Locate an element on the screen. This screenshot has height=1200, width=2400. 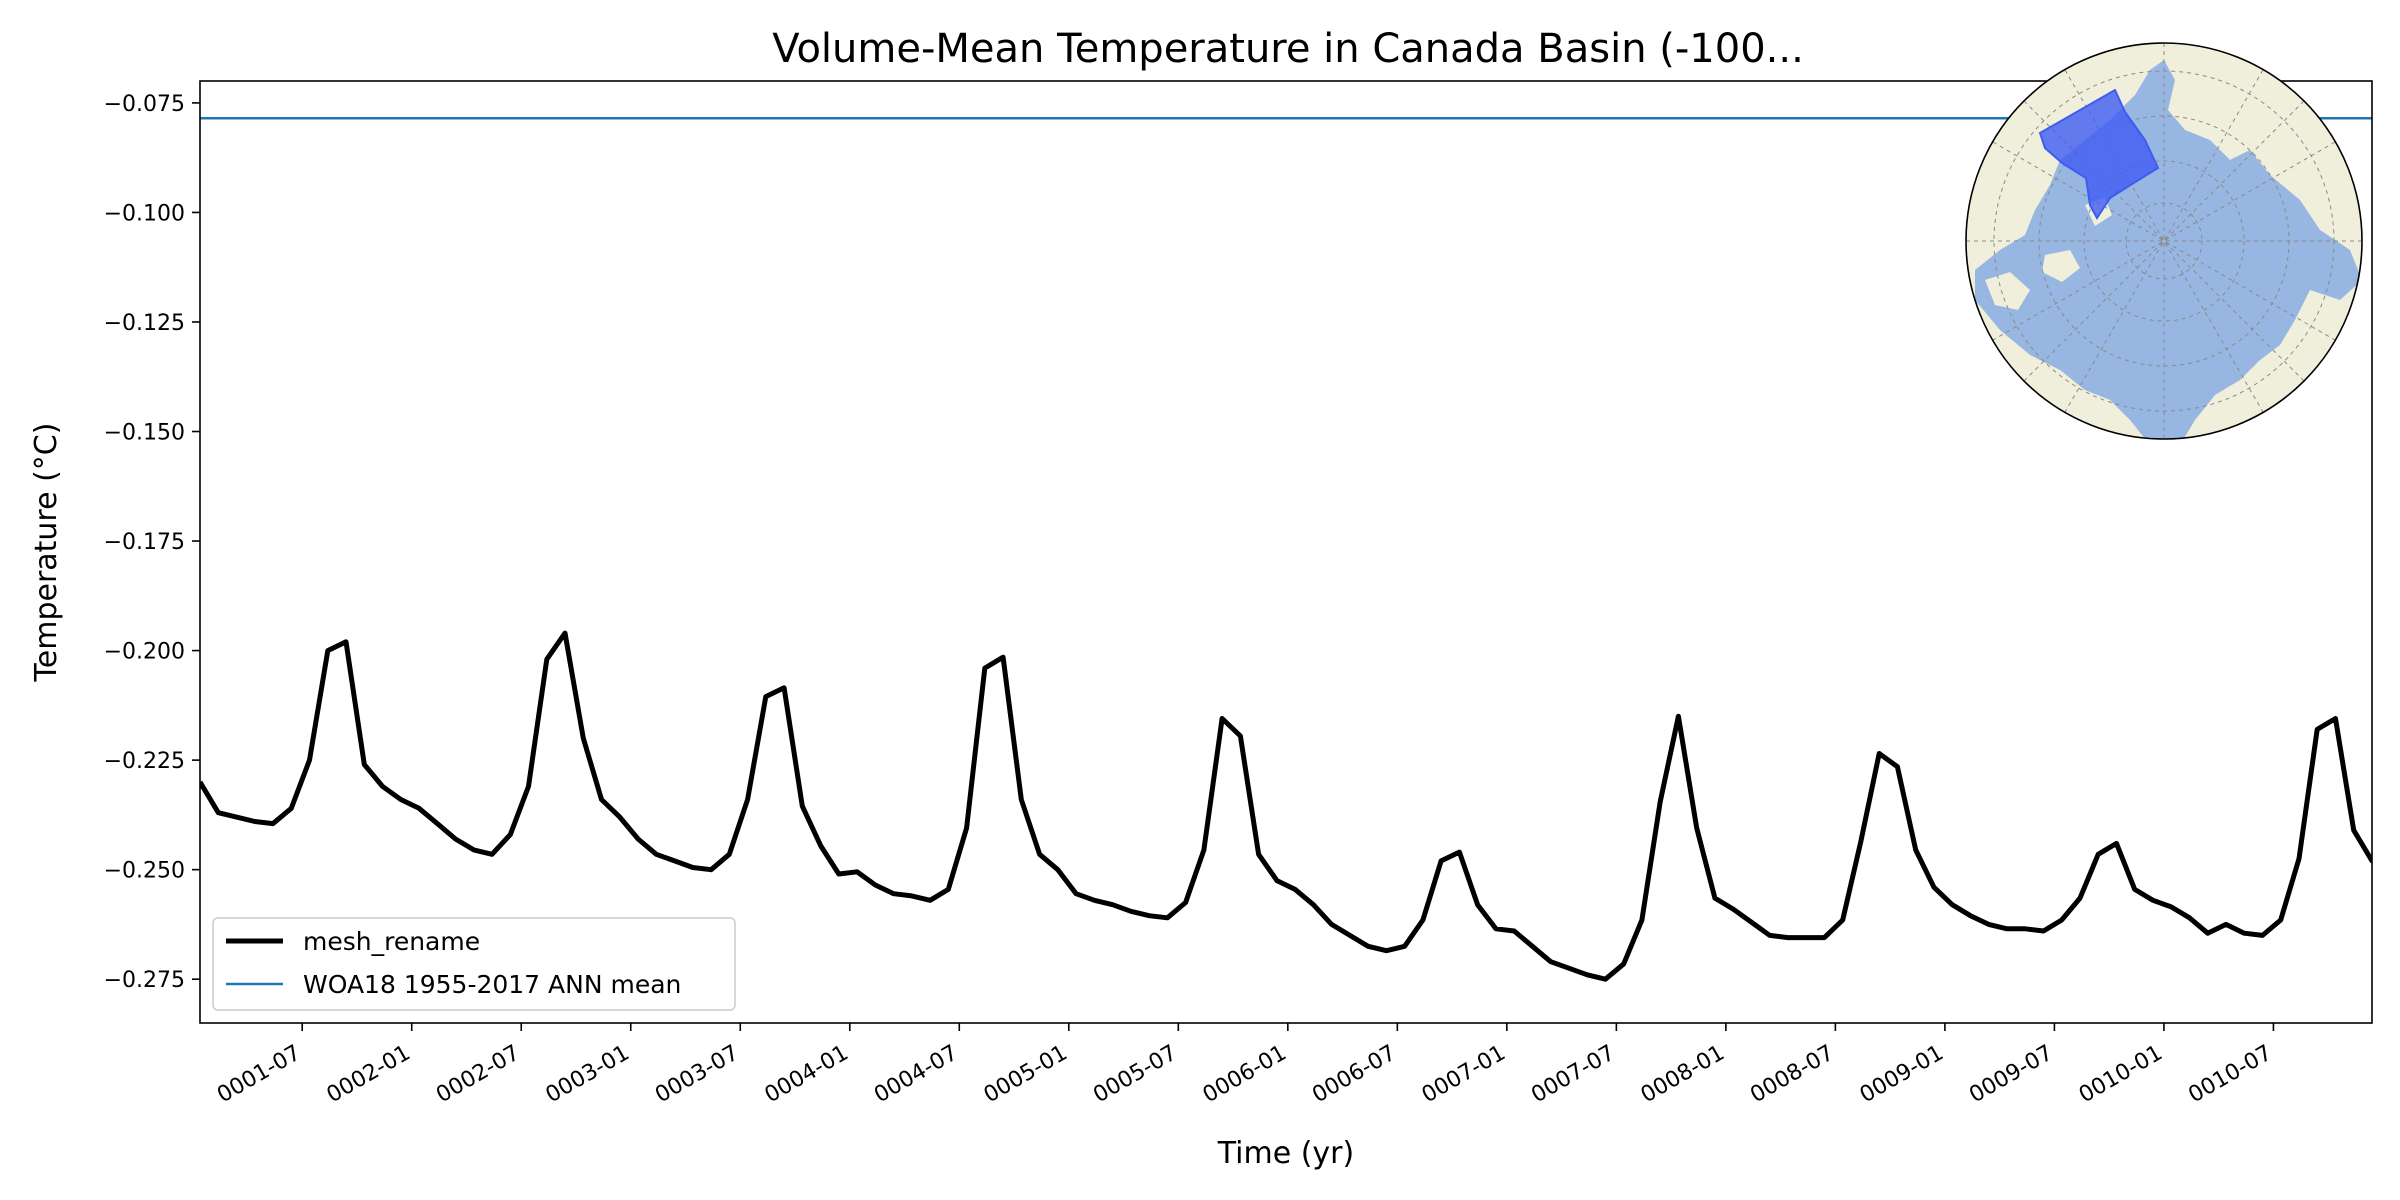
y-axis-label: Temperature (°C) is located at coordinates (46, 553).